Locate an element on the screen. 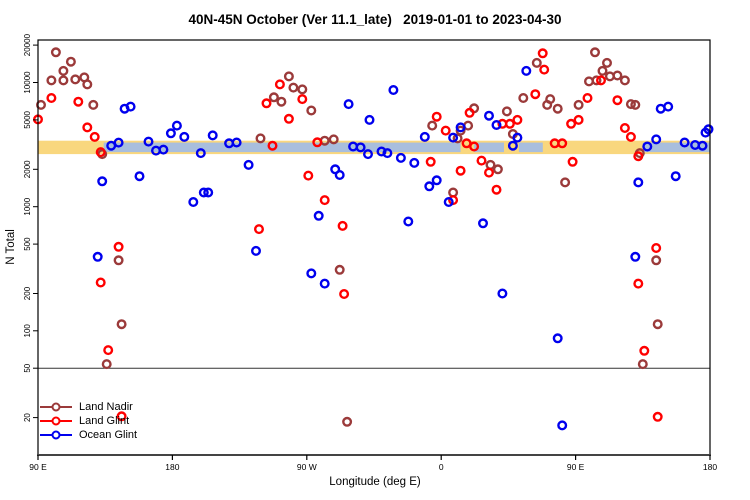 The height and width of the screenshot is (500, 750). legend-label-land-nadir: Land Nadir is located at coordinates (106, 407).